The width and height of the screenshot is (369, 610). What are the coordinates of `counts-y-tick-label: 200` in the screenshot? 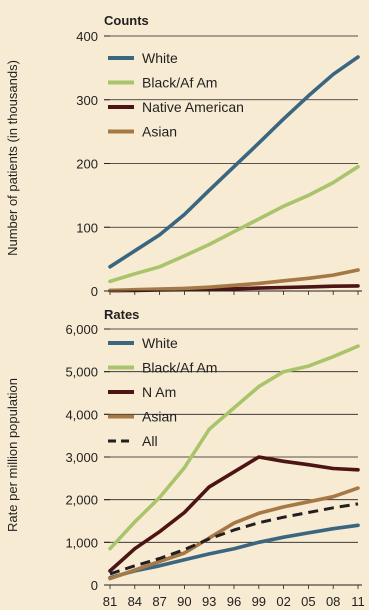 It's located at (87, 164).